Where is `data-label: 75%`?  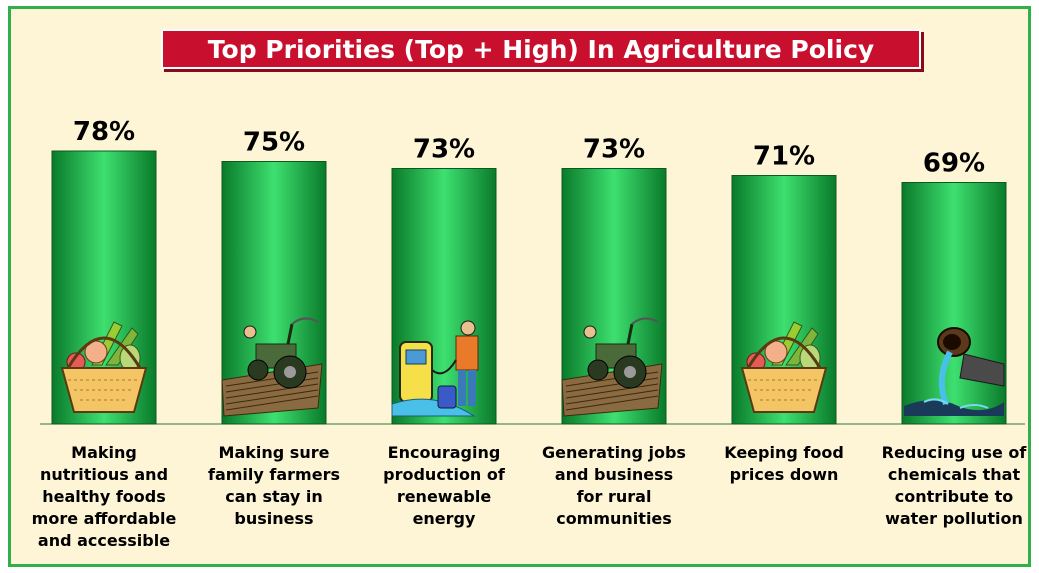 data-label: 75% is located at coordinates (274, 143).